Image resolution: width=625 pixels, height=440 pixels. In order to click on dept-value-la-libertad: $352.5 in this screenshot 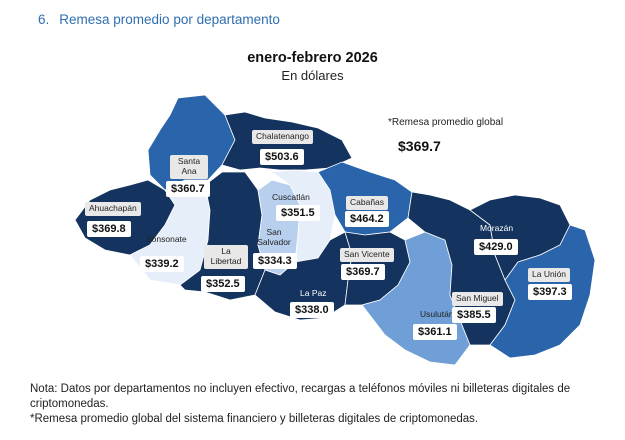, I will do `click(223, 284)`.